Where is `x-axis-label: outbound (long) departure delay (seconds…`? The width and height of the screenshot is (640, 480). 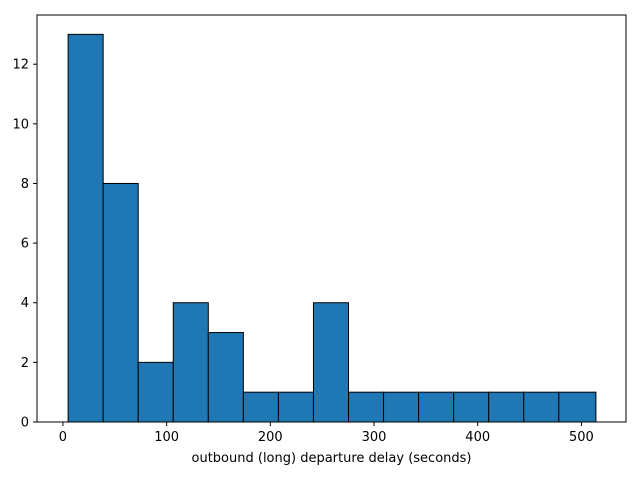 x-axis-label: outbound (long) departure delay (seconds… is located at coordinates (332, 458).